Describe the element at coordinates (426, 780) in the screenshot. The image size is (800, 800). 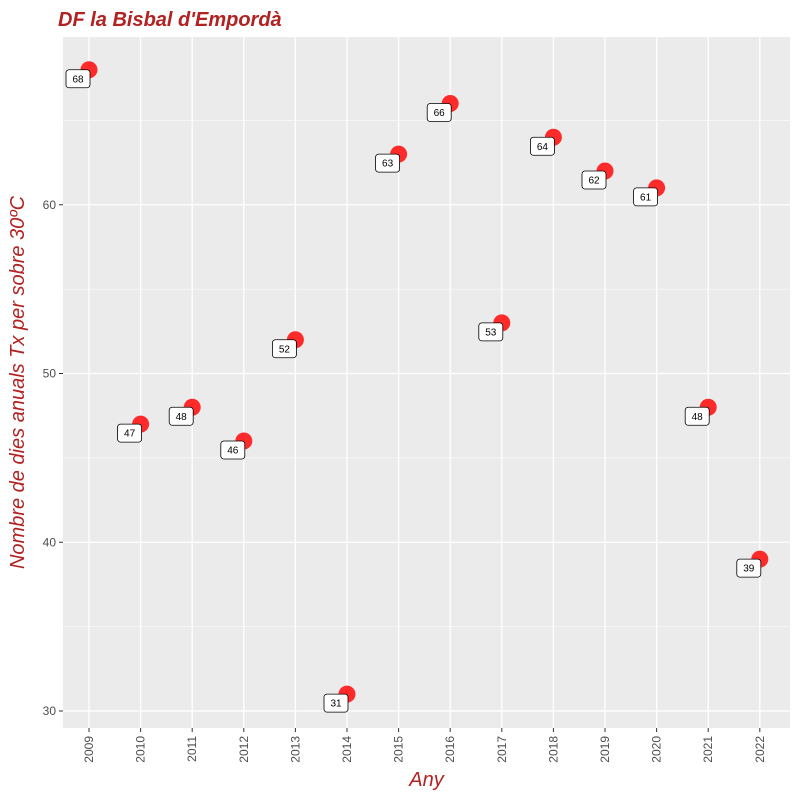
I see `x-axis-title: Any` at that location.